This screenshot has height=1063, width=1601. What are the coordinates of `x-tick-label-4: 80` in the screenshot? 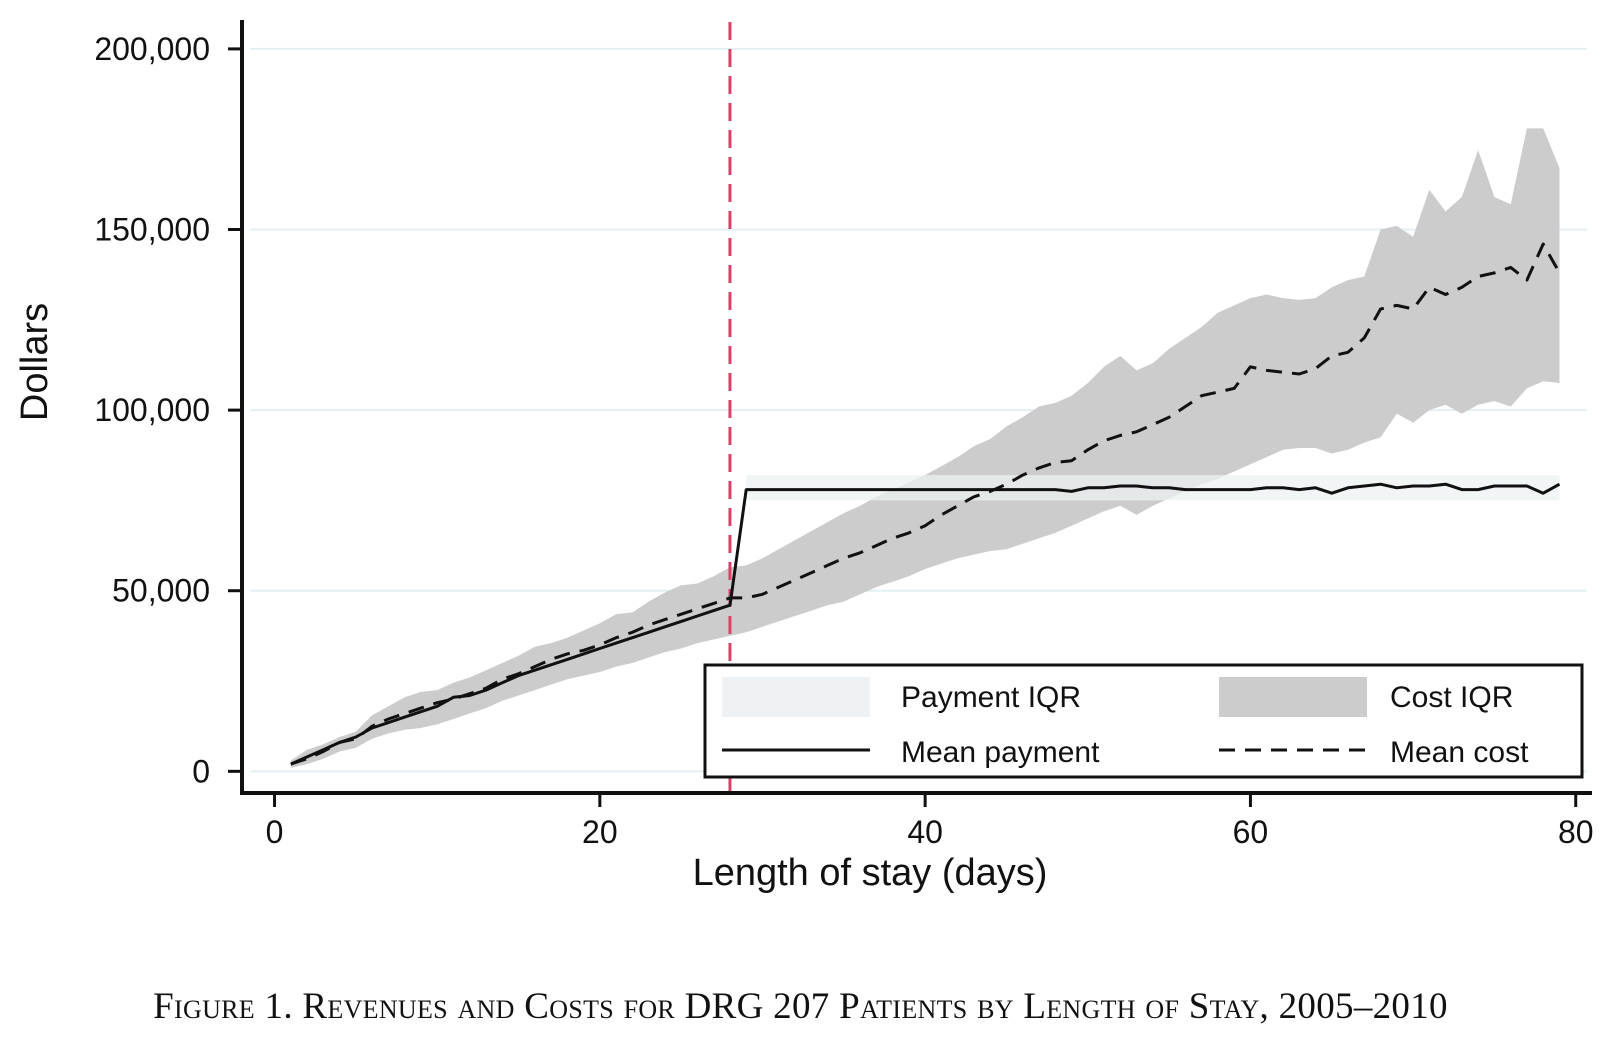 It's located at (1576, 832).